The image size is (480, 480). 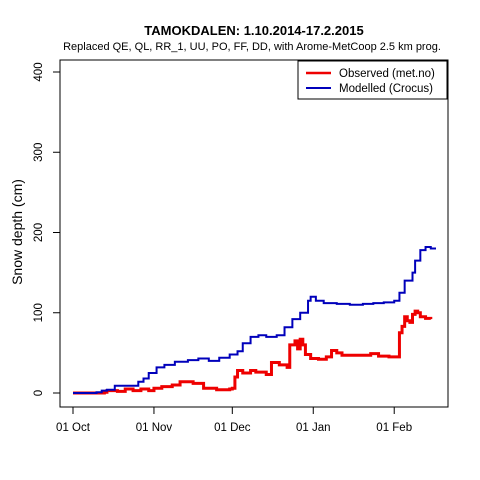 I want to click on legend-box, so click(x=372, y=80).